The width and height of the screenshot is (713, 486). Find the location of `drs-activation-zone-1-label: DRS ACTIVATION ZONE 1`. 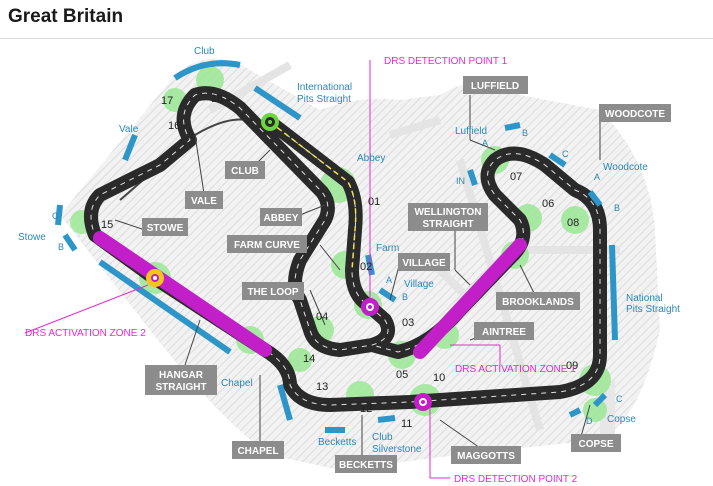

drs-activation-zone-1-label: DRS ACTIVATION ZONE 1 is located at coordinates (515, 369).